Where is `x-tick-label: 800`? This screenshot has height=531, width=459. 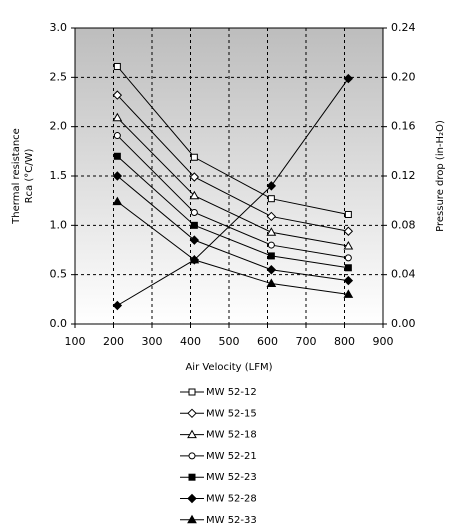
x-tick-label: 800 is located at coordinates (344, 341).